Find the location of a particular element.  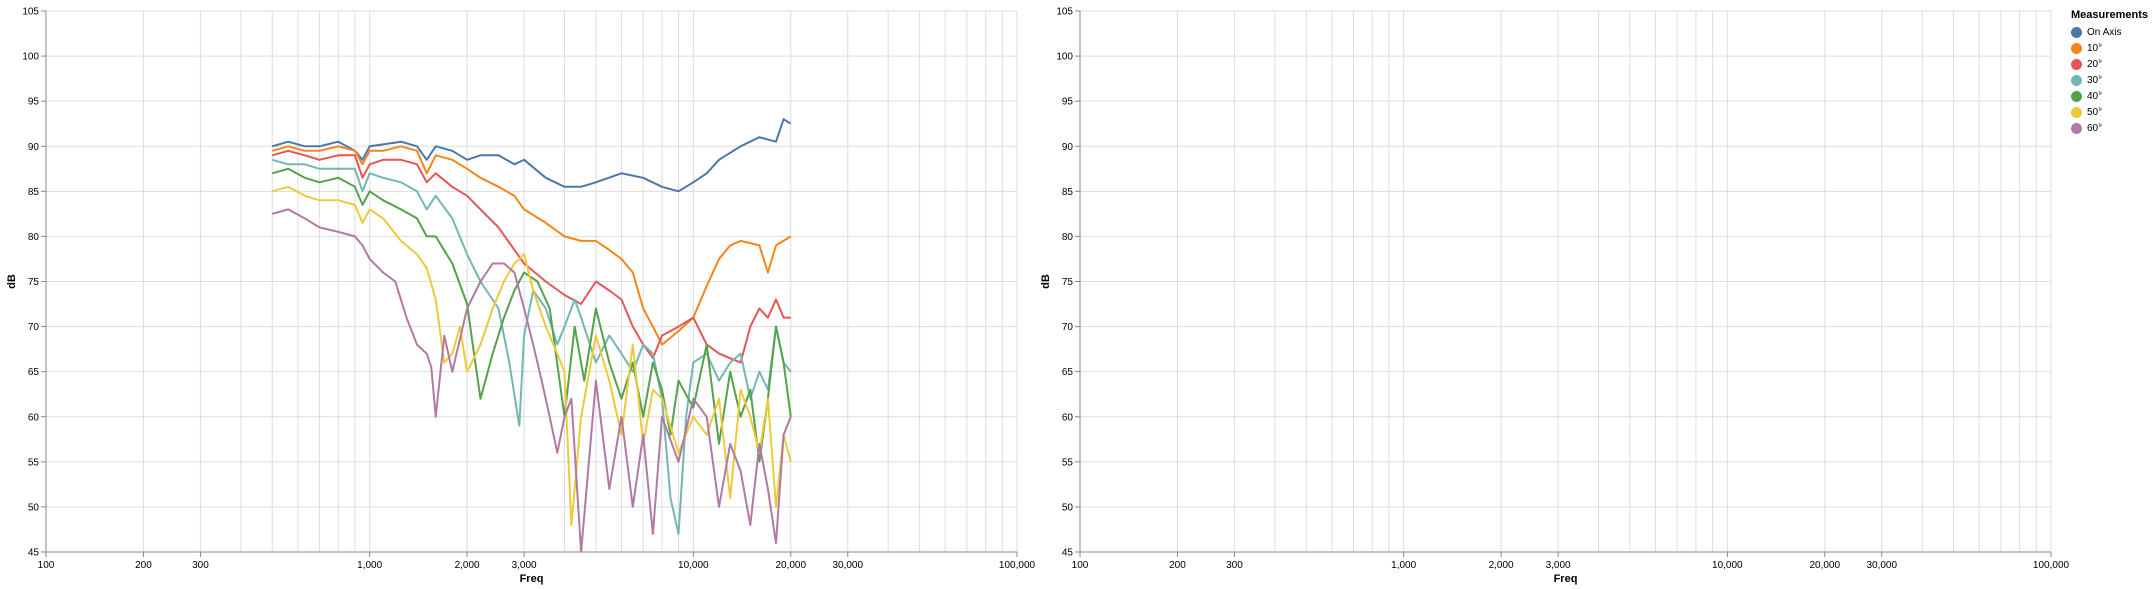

series-line-10deg is located at coordinates (531, 245).